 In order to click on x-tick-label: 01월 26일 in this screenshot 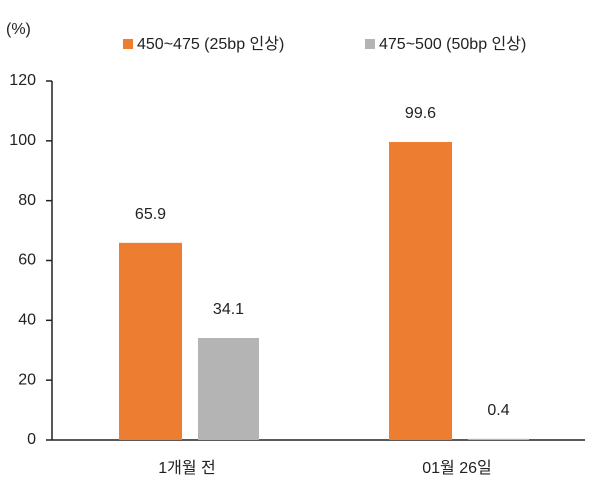, I will do `click(456, 468)`.